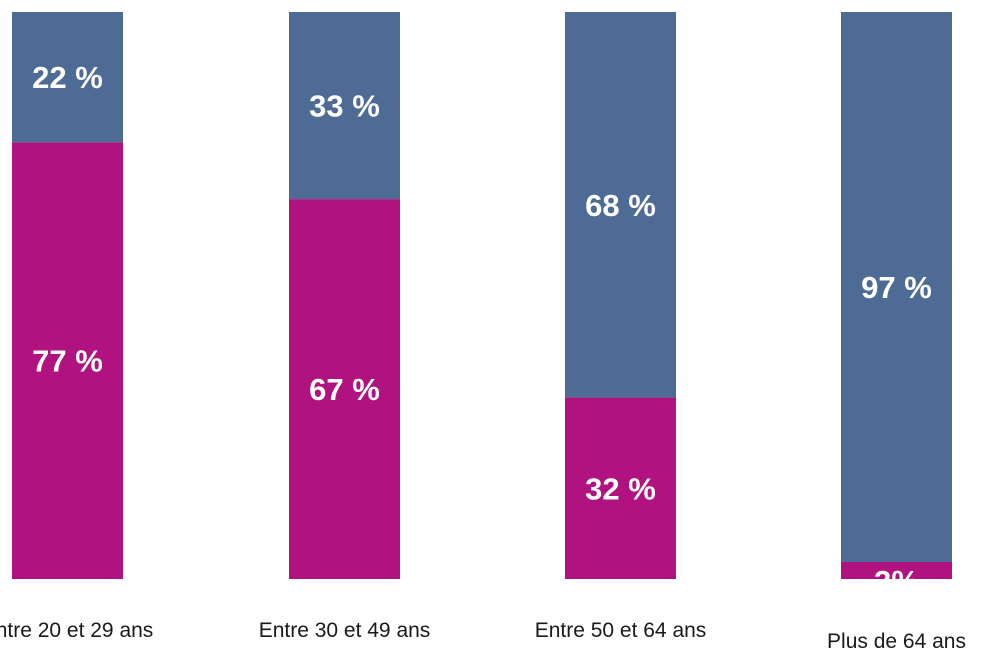 The height and width of the screenshot is (657, 992). I want to click on data-label-1-3: 32 %, so click(620, 488).